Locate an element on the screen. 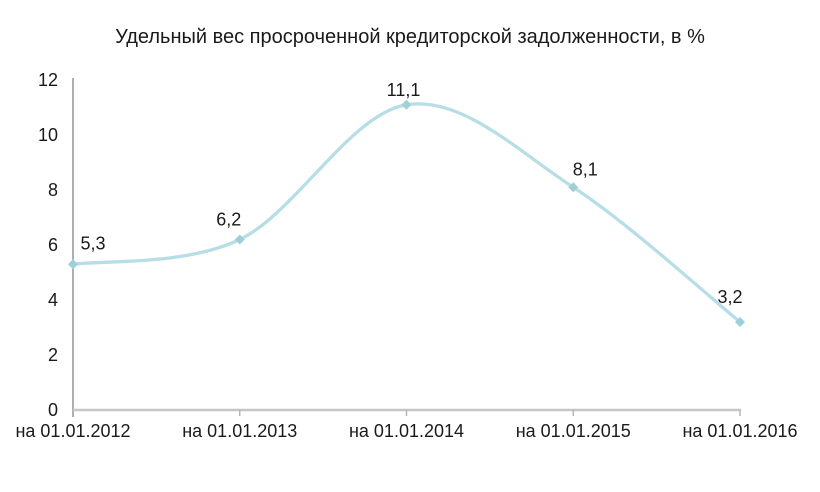 The width and height of the screenshot is (820, 492). y-tick-label: 8 is located at coordinates (53, 190).